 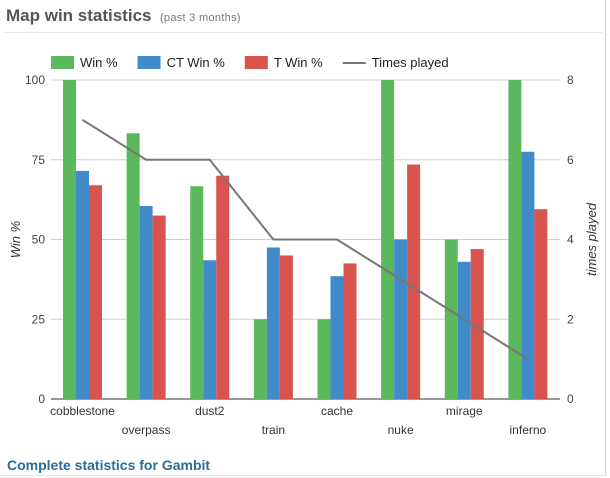 I want to click on x-tick-label: mirage, so click(x=464, y=411).